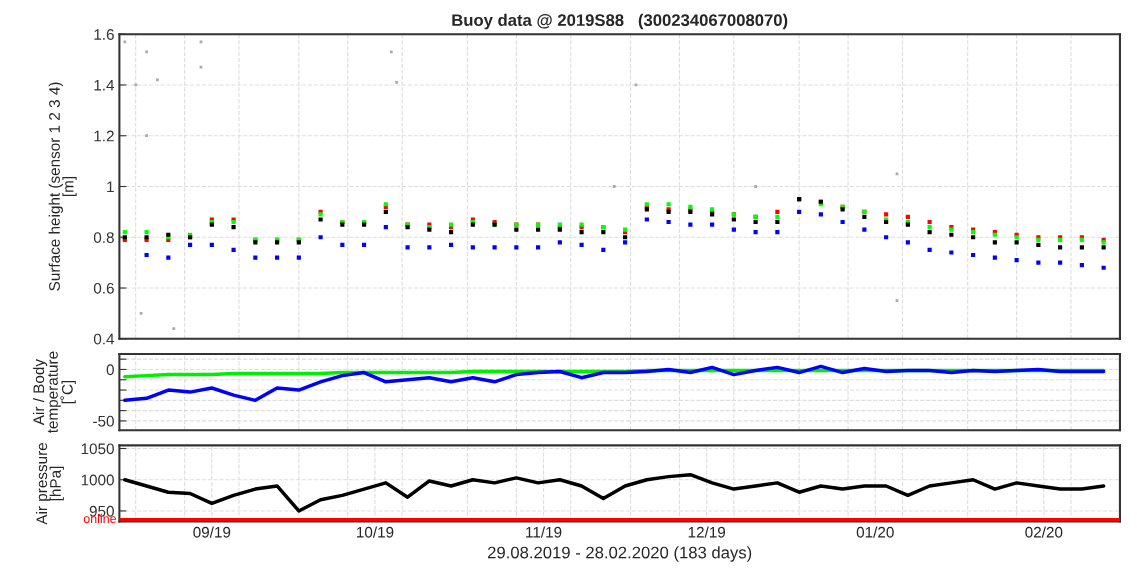  Describe the element at coordinates (707, 532) in the screenshot. I see `x-tick-label: 12/19` at that location.